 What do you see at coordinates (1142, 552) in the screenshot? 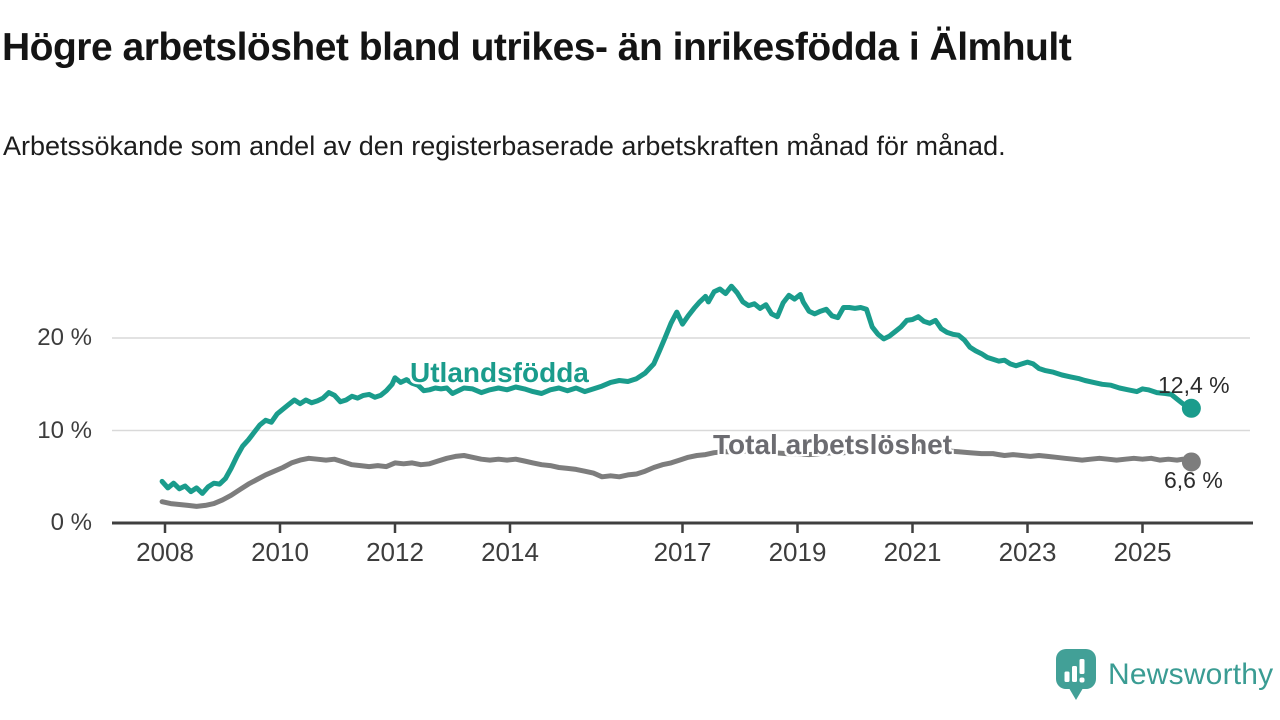
I see `x-tick-label-2025: 2025` at bounding box center [1142, 552].